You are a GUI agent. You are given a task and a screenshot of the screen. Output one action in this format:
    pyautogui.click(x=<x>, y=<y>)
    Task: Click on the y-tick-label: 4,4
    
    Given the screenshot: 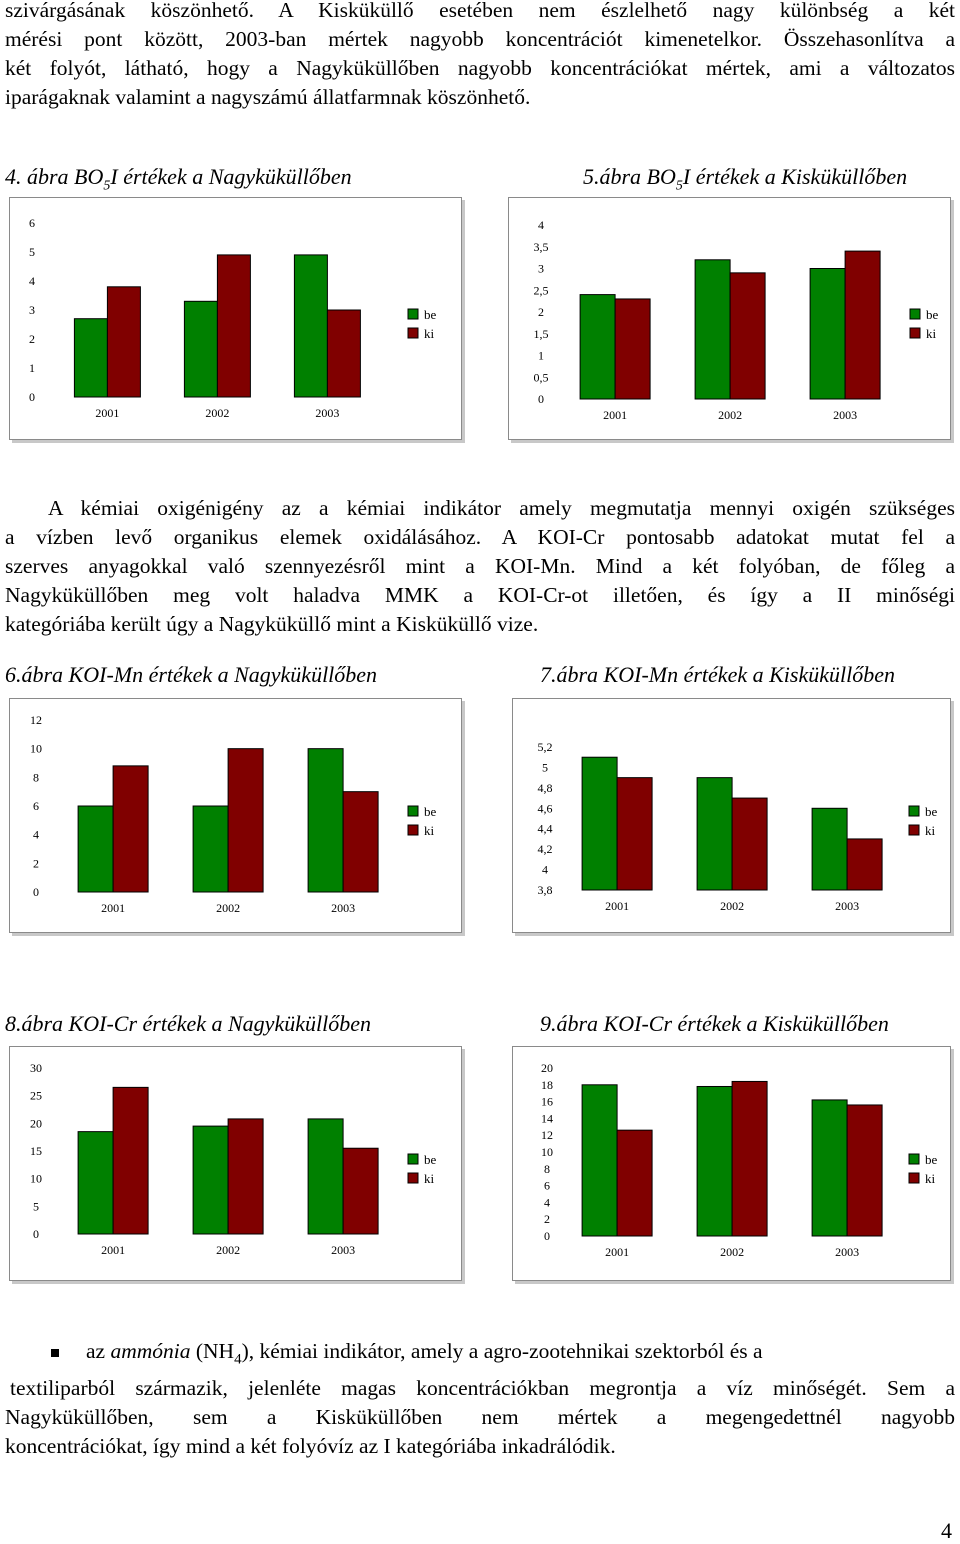 What is the action you would take?
    pyautogui.click(x=545, y=829)
    